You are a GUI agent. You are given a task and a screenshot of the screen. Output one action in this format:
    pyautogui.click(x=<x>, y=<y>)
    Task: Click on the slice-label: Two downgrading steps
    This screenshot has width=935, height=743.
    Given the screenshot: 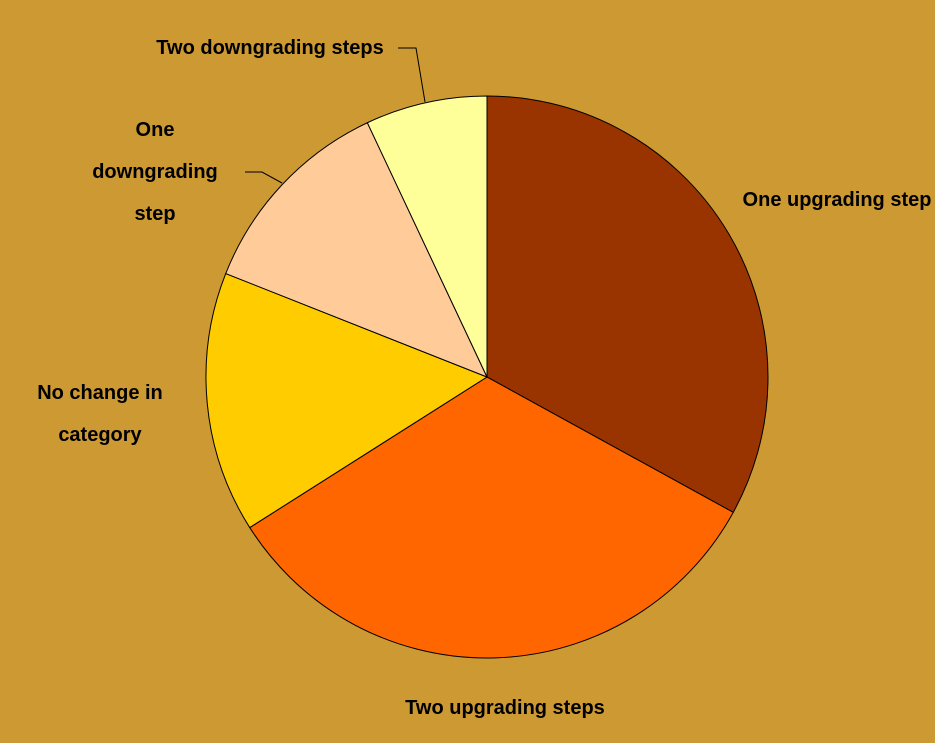 What is the action you would take?
    pyautogui.click(x=270, y=48)
    